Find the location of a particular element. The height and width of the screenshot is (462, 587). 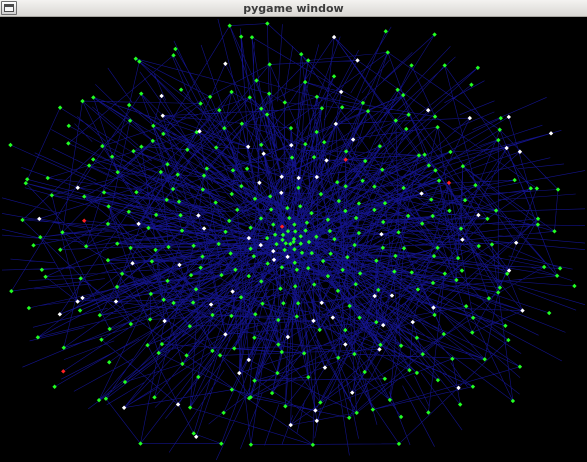

graph-node-red is located at coordinates (84, 220).